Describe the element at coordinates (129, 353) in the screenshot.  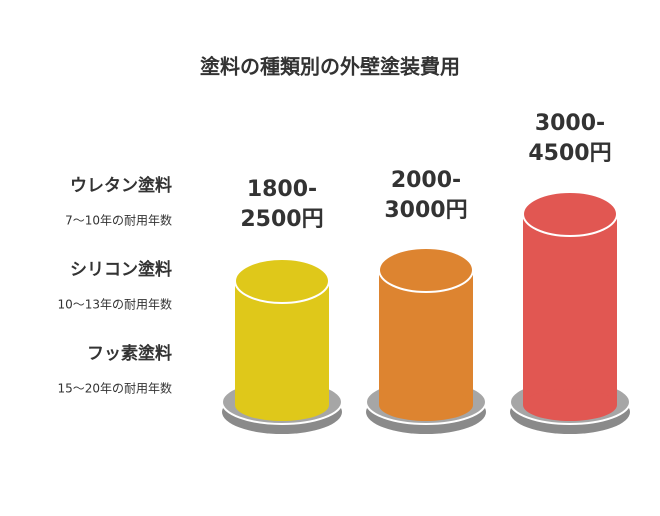
I see `item-name: フッ素塗料` at that location.